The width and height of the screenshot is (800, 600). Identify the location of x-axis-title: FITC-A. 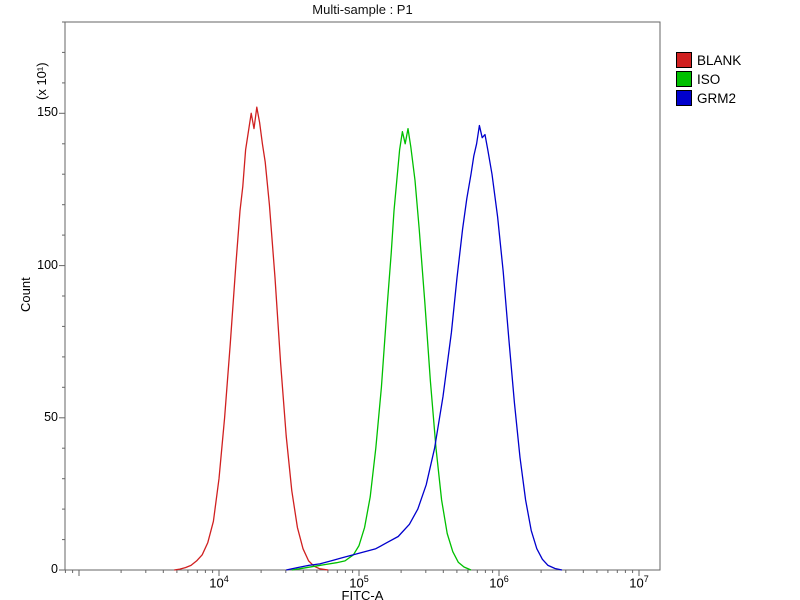
(362, 594).